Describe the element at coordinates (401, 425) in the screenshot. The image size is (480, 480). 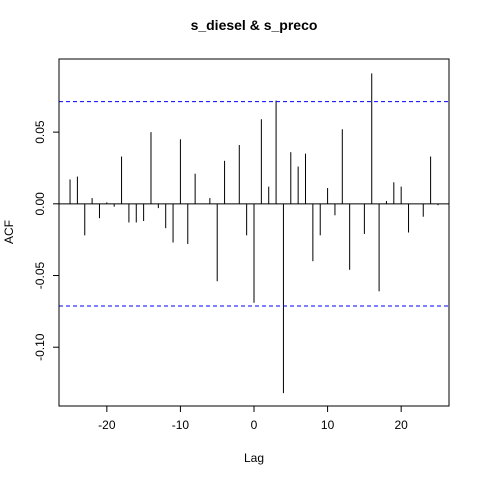
I see `x-tick-label: 20` at that location.